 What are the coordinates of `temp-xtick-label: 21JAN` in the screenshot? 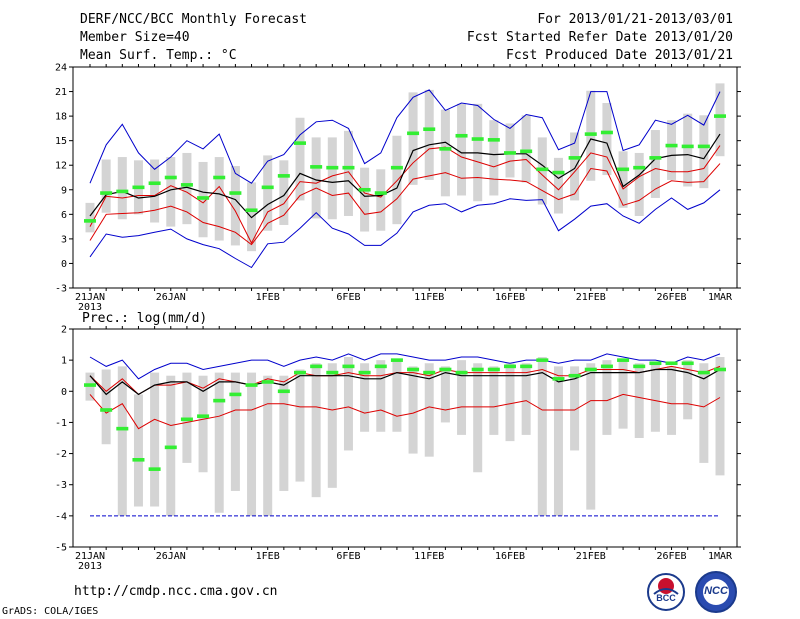 It's located at (90, 297).